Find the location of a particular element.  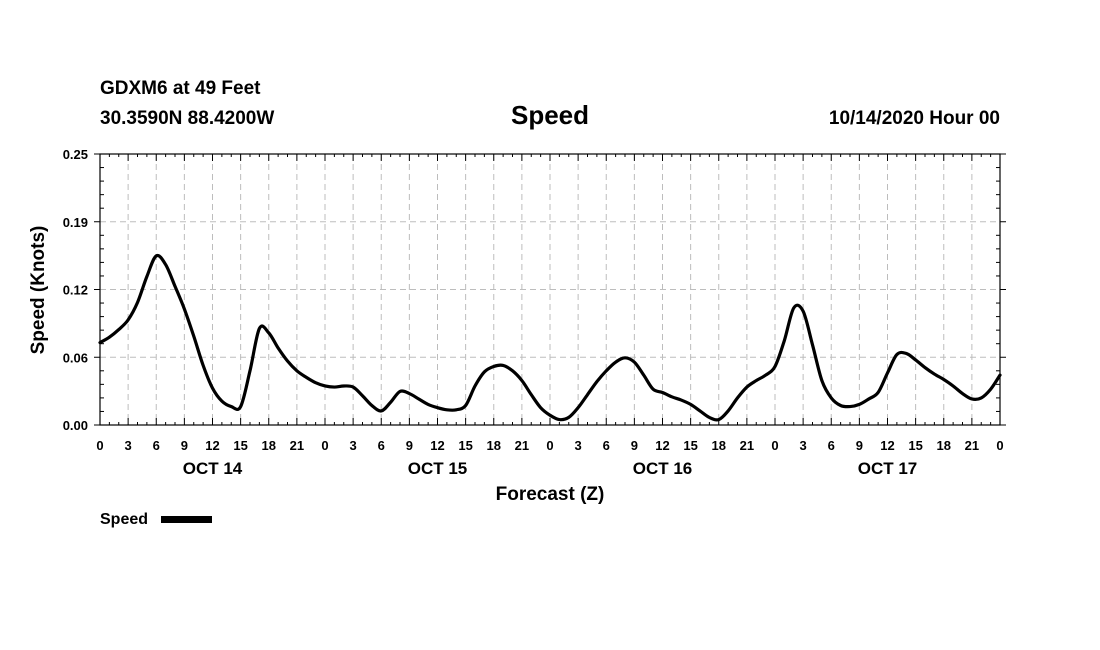

day-label: OCT 15 is located at coordinates (438, 468).